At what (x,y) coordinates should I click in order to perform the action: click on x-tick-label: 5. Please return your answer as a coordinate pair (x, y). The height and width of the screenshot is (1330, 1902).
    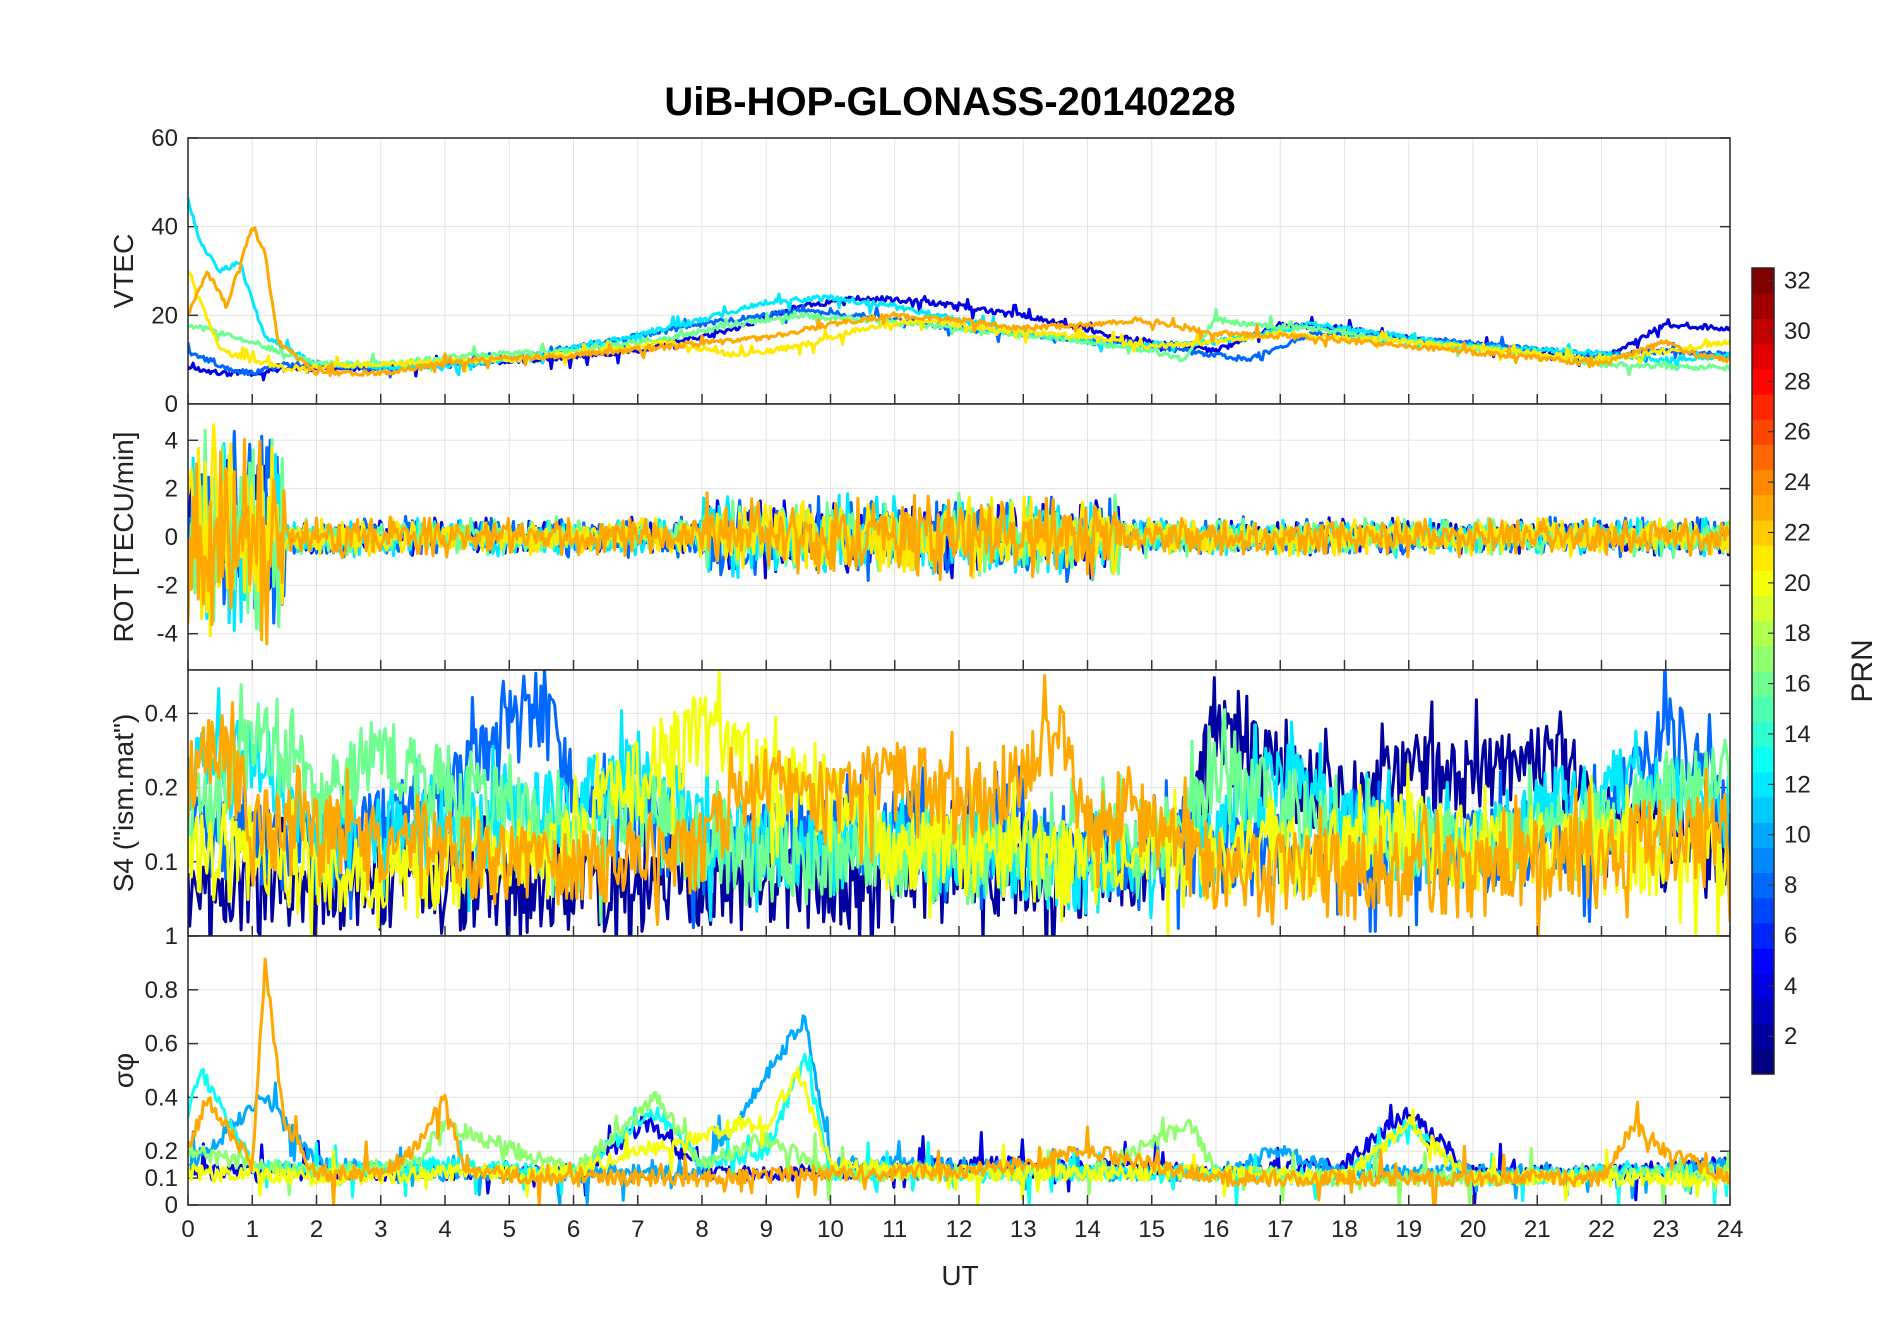
    Looking at the image, I should click on (509, 1229).